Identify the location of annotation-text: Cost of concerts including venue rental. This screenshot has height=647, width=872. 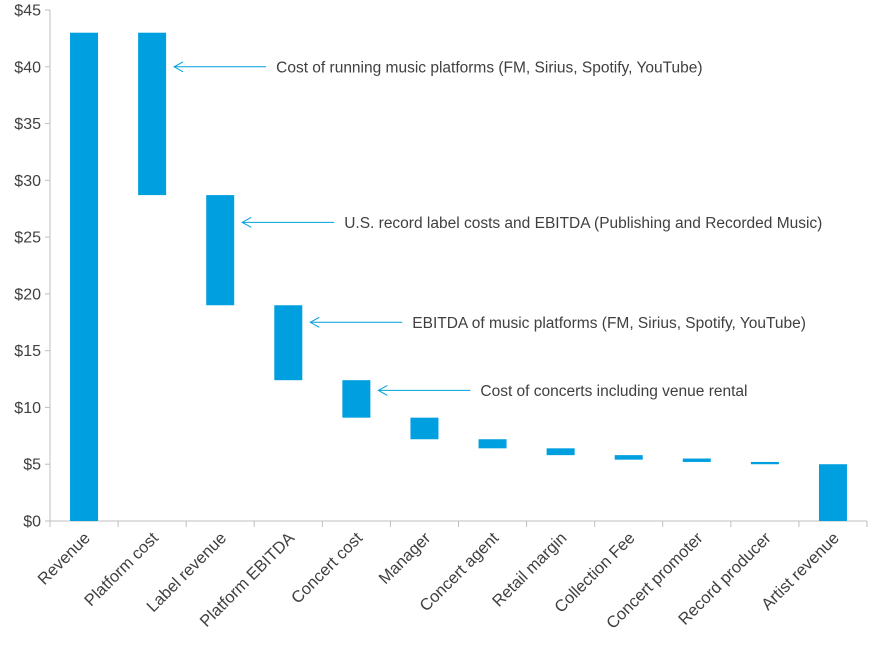
(613, 391).